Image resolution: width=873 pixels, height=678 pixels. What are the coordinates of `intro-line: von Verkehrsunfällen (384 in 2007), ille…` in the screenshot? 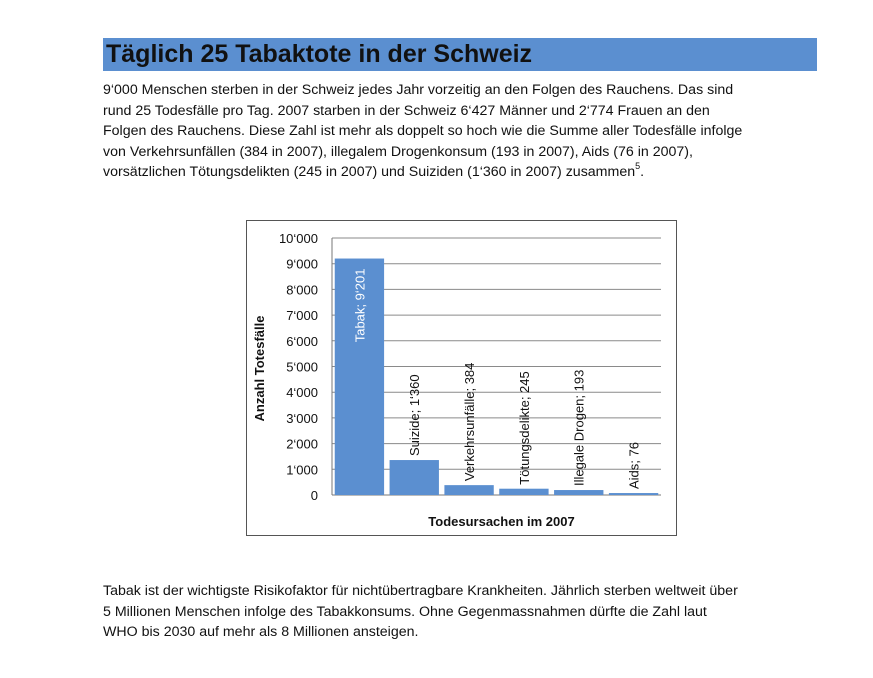 It's located at (398, 151).